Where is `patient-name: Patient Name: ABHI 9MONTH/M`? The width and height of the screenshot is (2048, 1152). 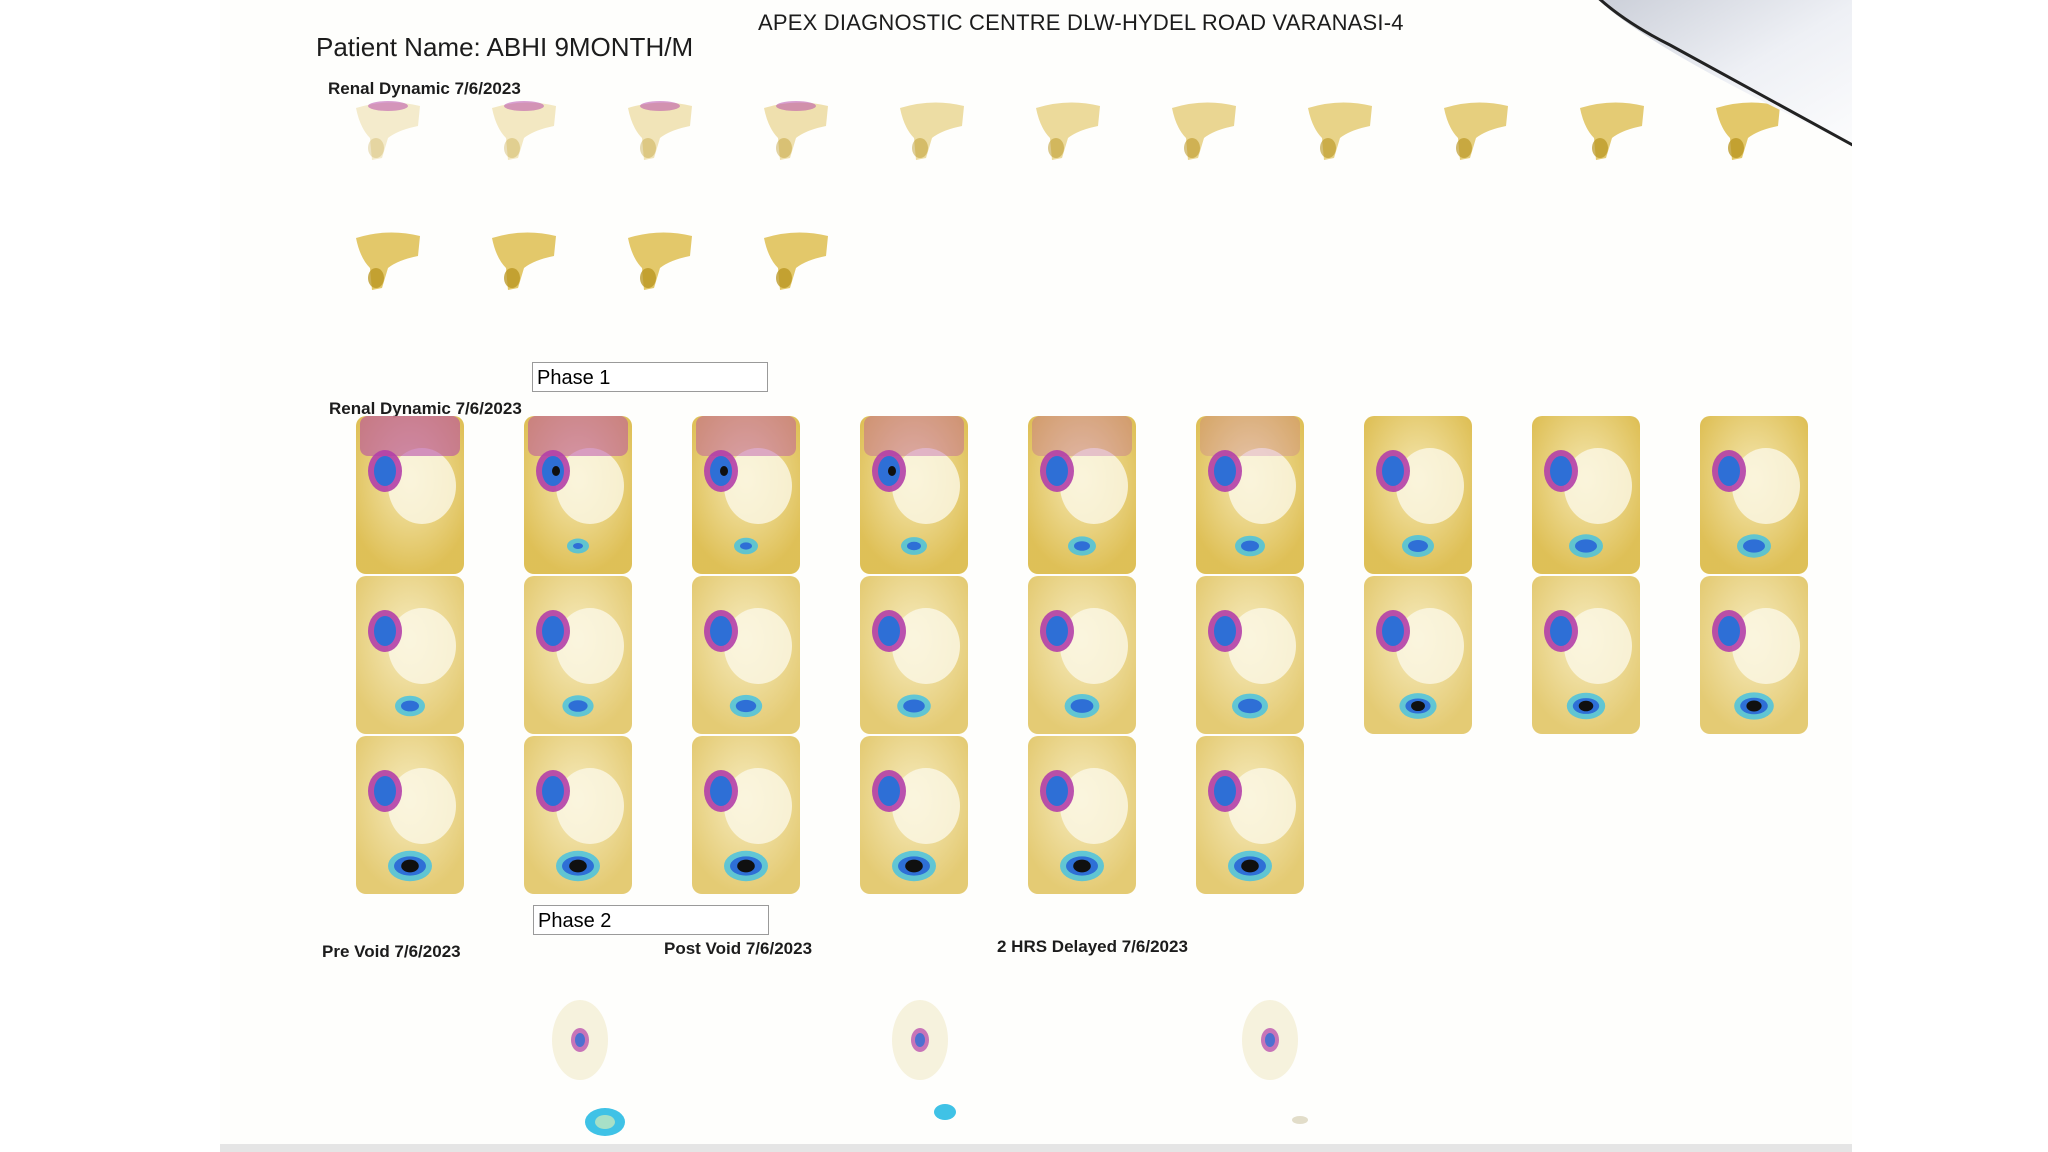
patient-name: Patient Name: ABHI 9MONTH/M is located at coordinates (505, 47).